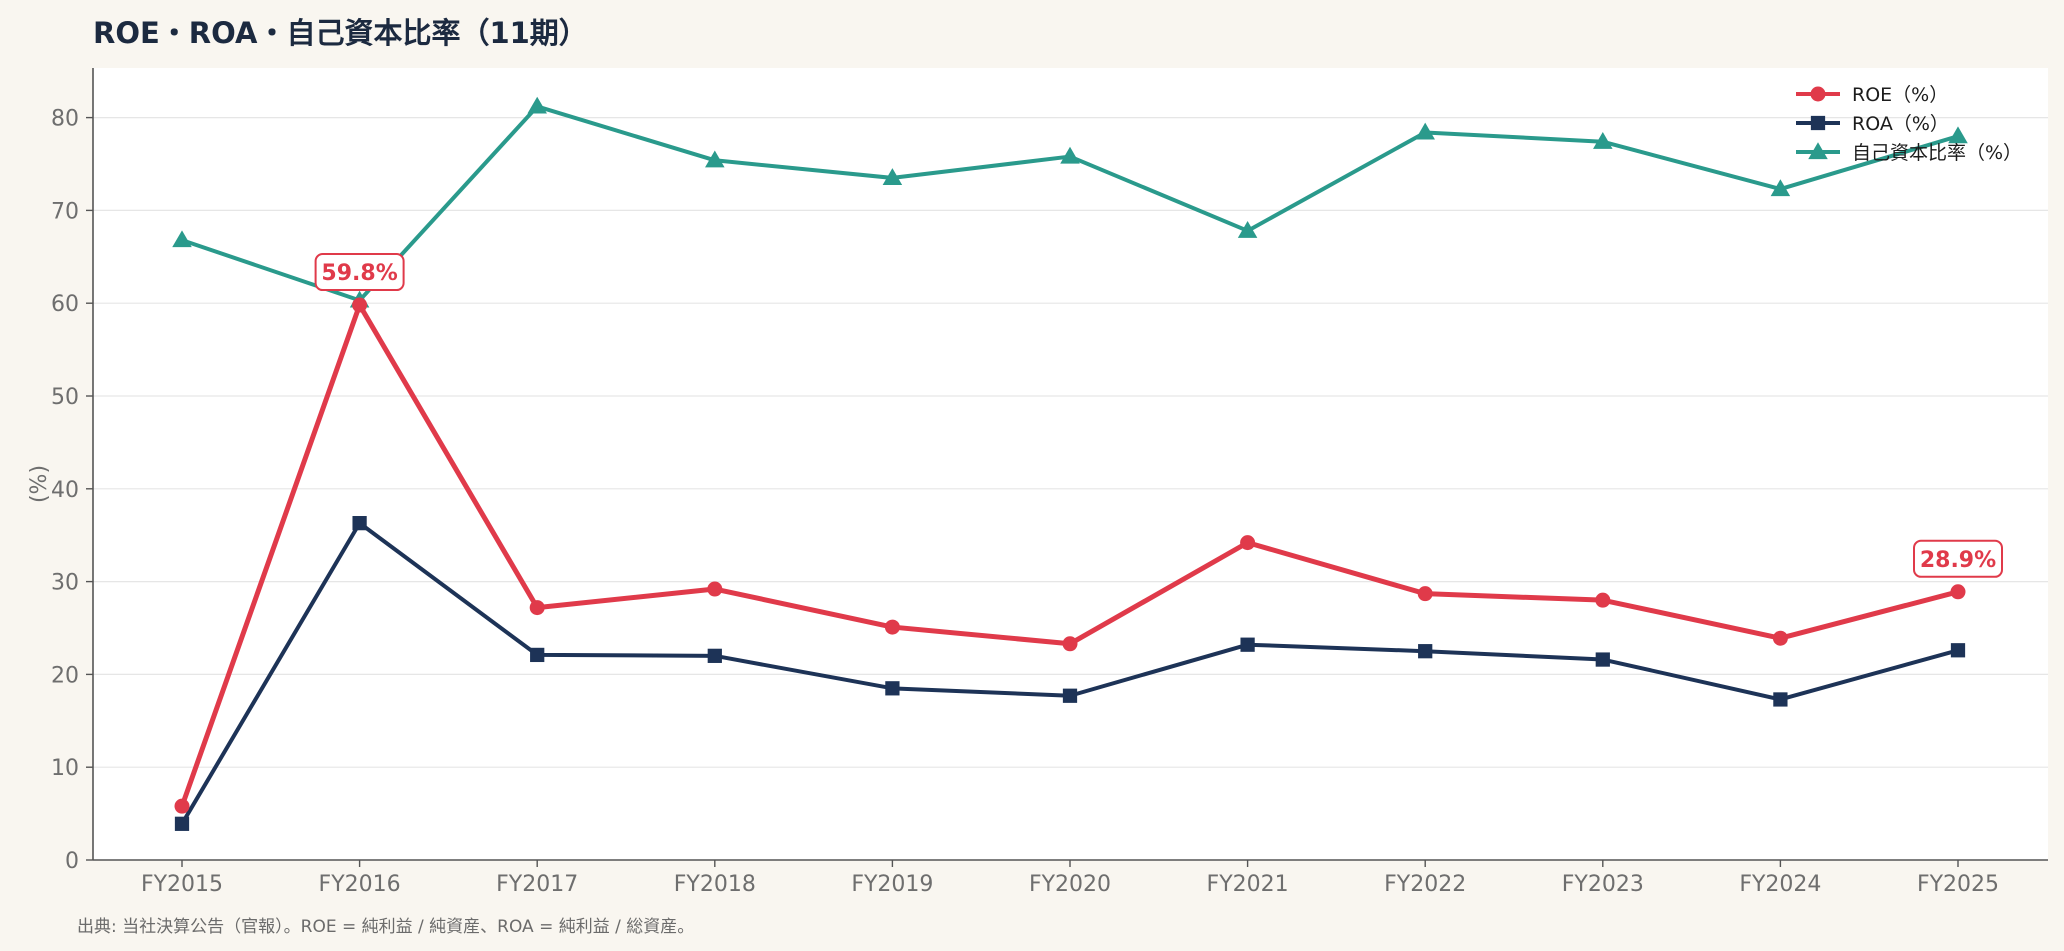 This screenshot has width=2064, height=951. What do you see at coordinates (340, 33) in the screenshot?
I see `chart-title: ROE・ROA・自己資本比率（11期）` at bounding box center [340, 33].